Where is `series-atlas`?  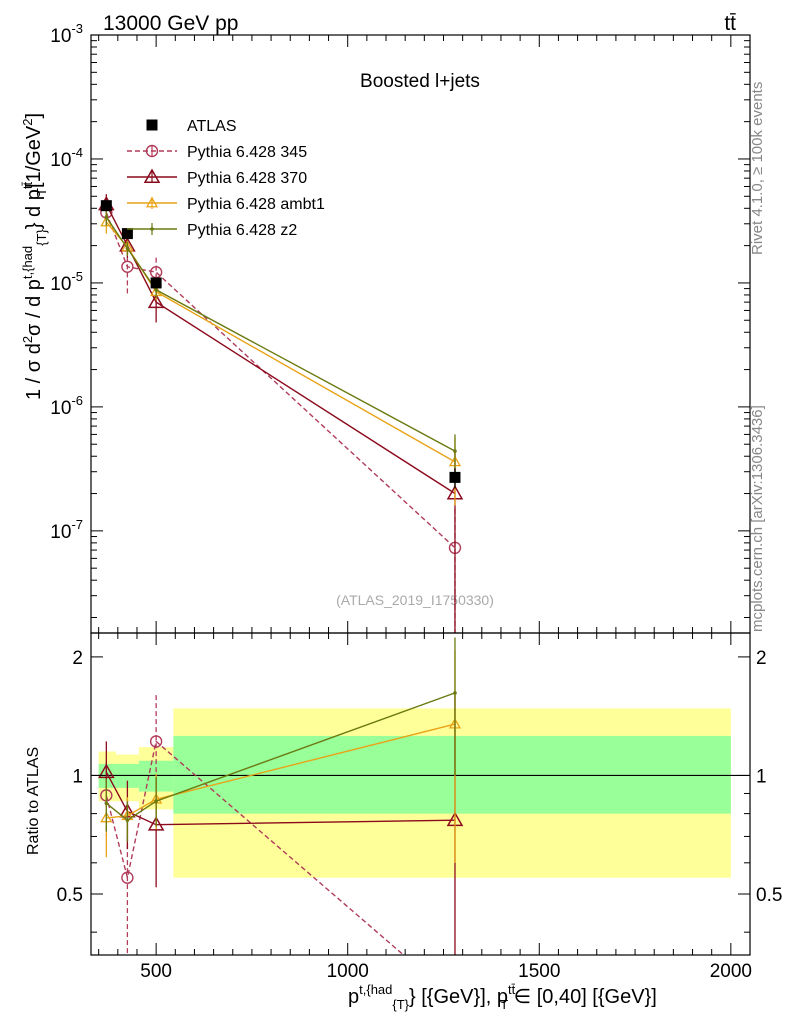
series-atlas is located at coordinates (280, 344).